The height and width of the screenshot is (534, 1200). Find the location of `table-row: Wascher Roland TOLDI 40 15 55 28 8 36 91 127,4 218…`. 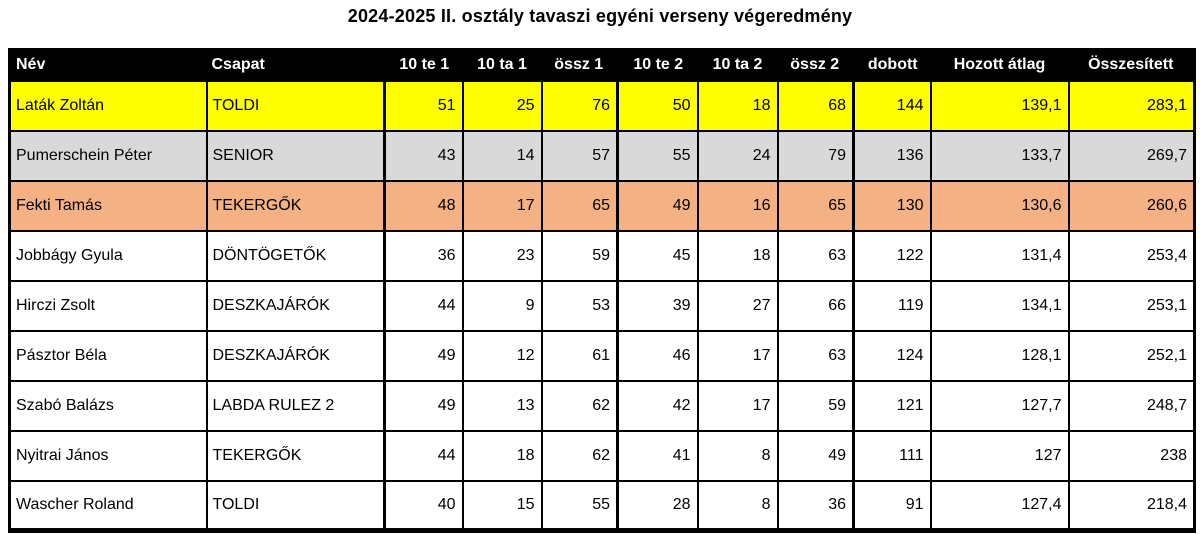

table-row: Wascher Roland TOLDI 40 15 55 28 8 36 91 127,4 218… is located at coordinates (602, 505).